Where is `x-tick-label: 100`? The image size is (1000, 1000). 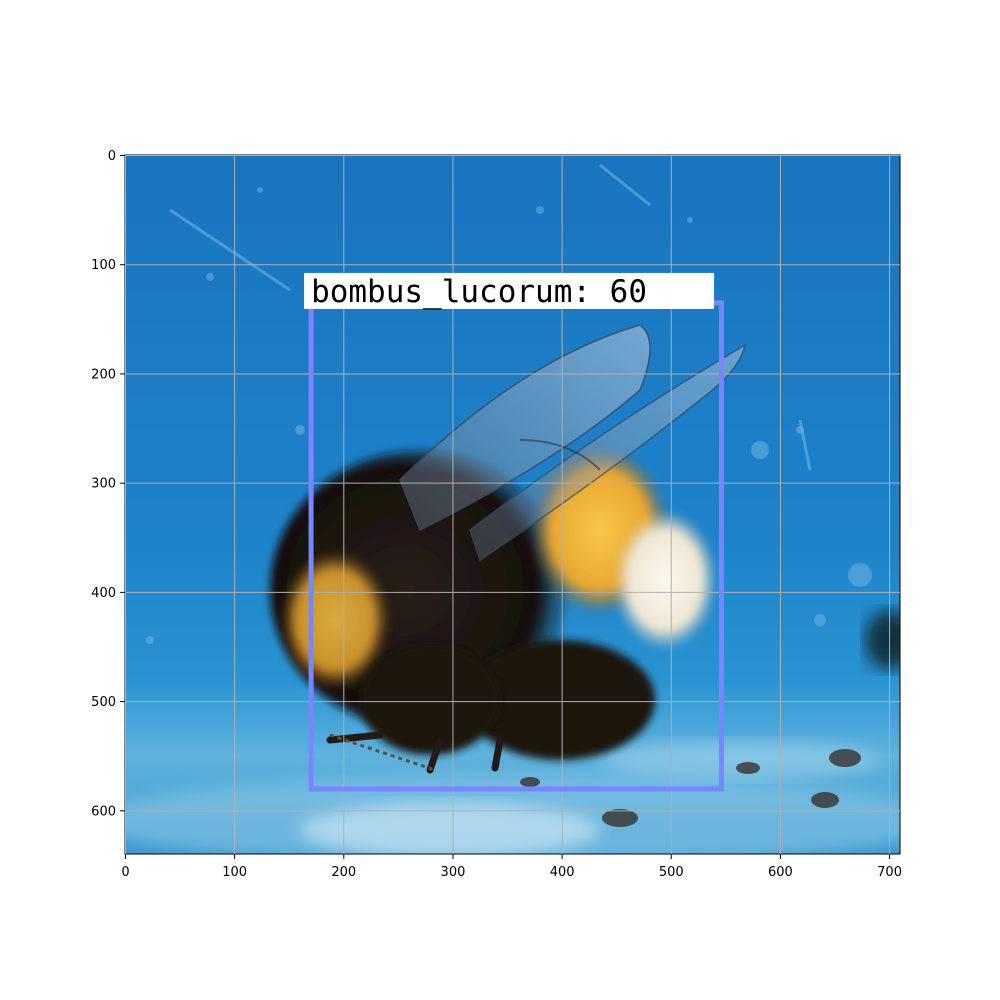
x-tick-label: 100 is located at coordinates (234, 872).